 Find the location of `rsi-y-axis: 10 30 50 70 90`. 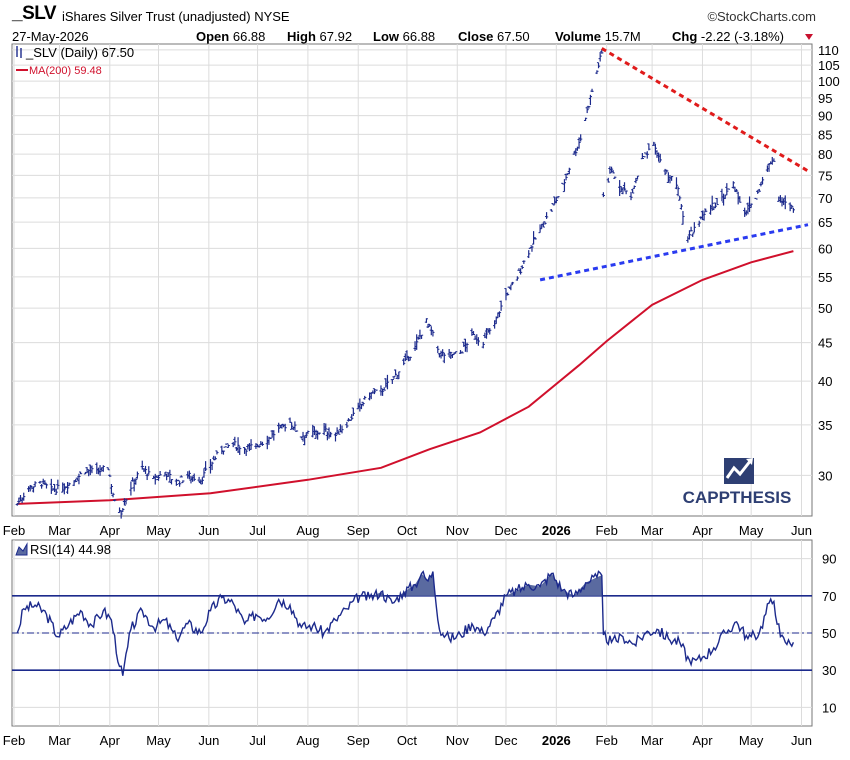

rsi-y-axis: 10 30 50 70 90 is located at coordinates (829, 634).